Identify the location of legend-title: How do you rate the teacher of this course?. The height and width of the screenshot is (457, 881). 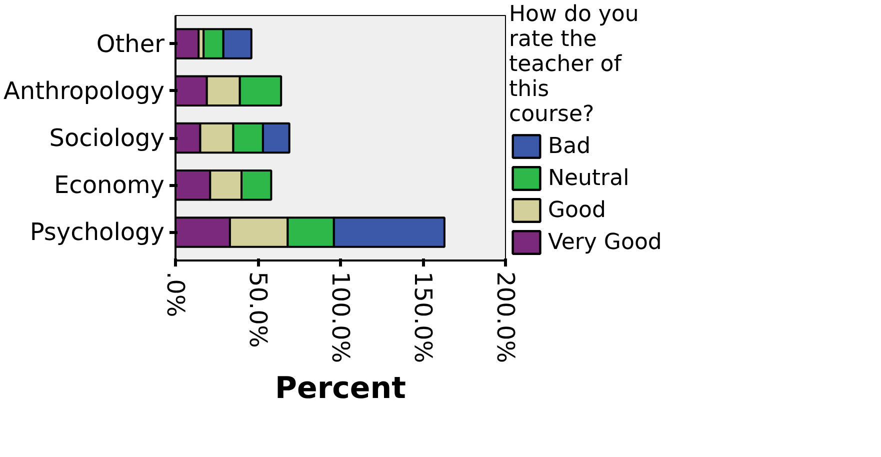
(574, 64).